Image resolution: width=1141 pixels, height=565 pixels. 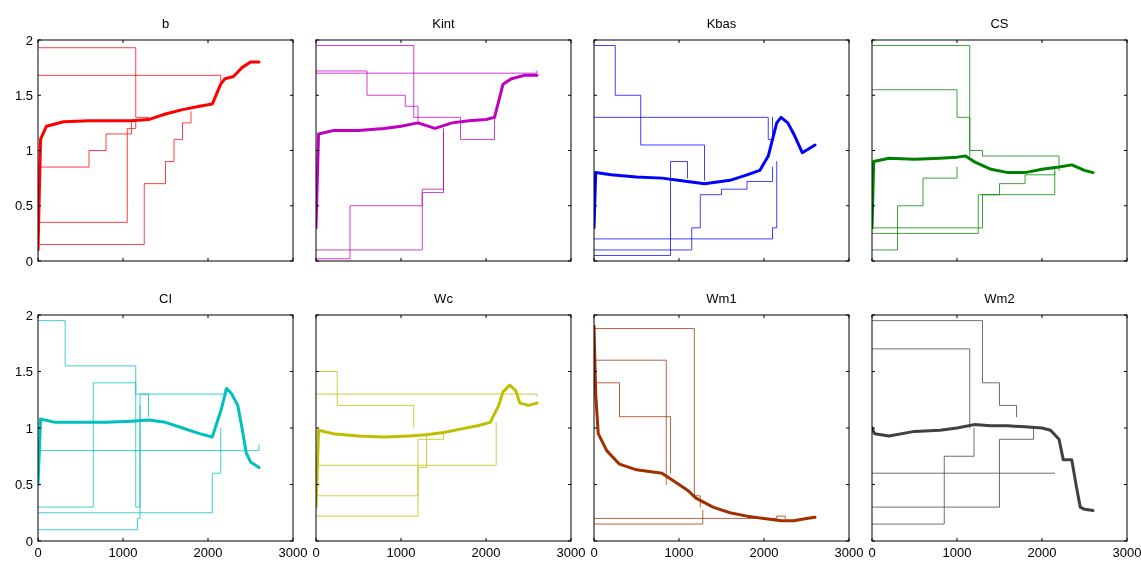 What do you see at coordinates (165, 23) in the screenshot?
I see `chart-title: b` at bounding box center [165, 23].